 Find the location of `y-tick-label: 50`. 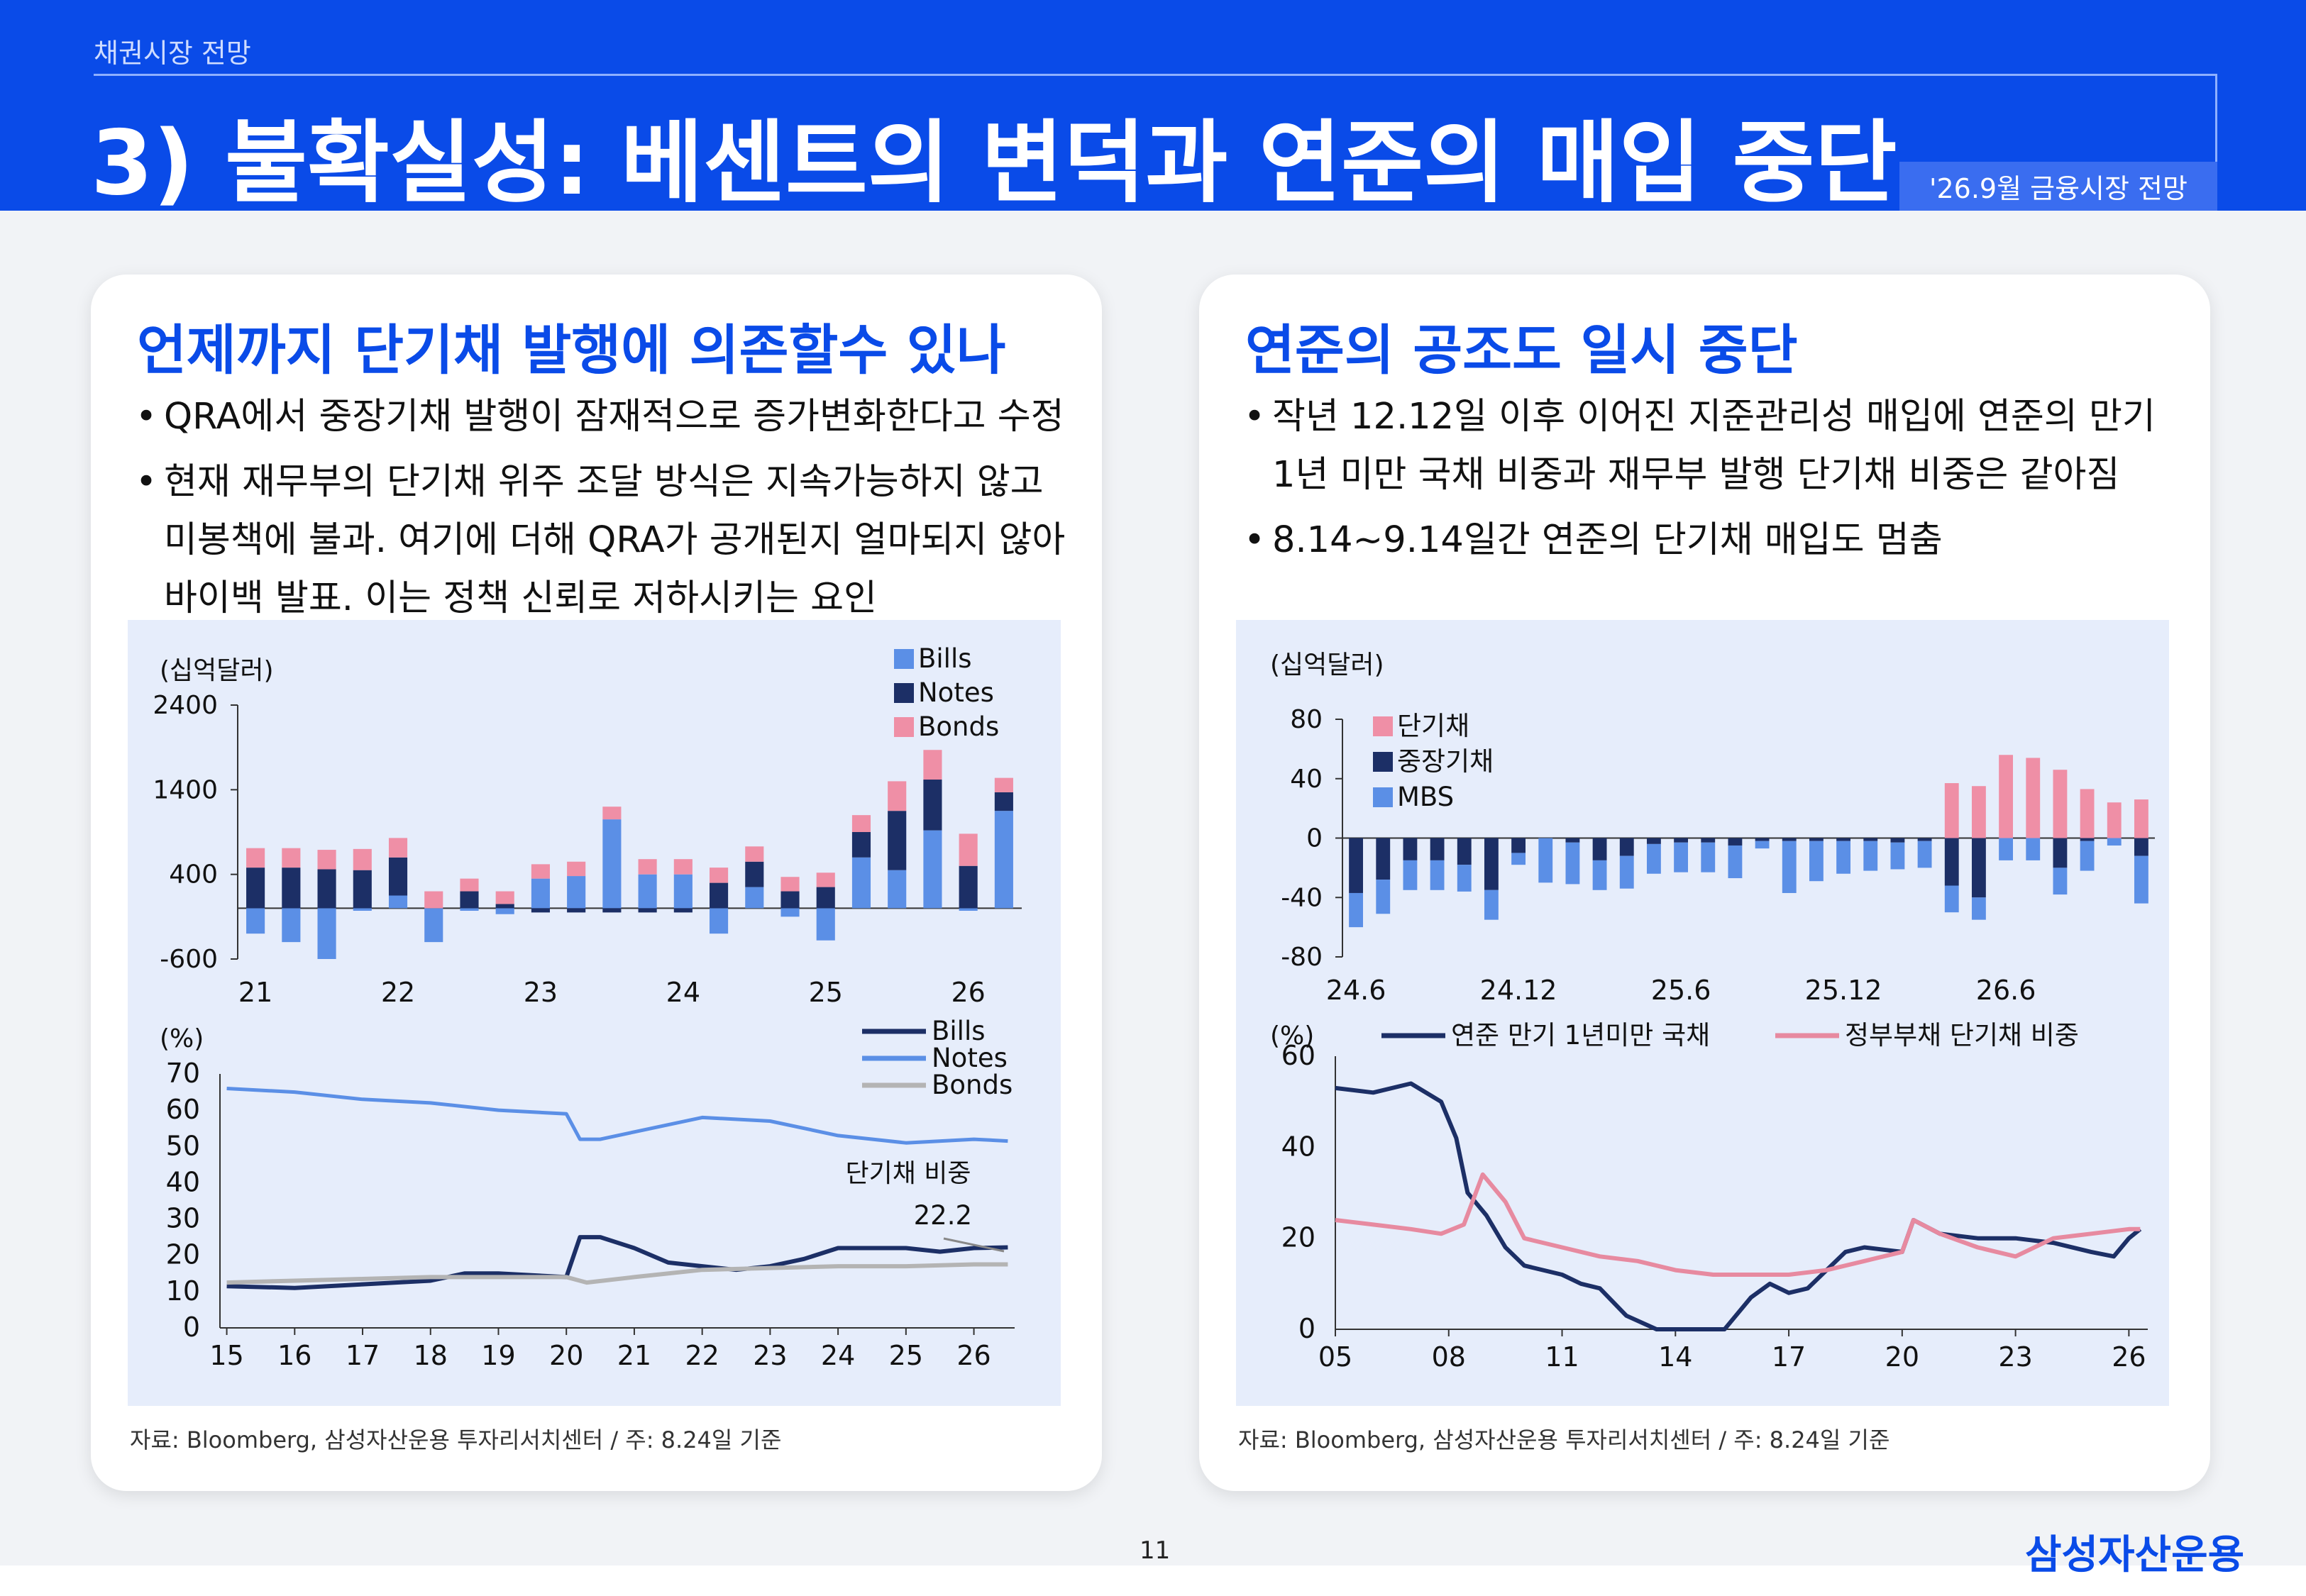

y-tick-label: 50 is located at coordinates (183, 1145).